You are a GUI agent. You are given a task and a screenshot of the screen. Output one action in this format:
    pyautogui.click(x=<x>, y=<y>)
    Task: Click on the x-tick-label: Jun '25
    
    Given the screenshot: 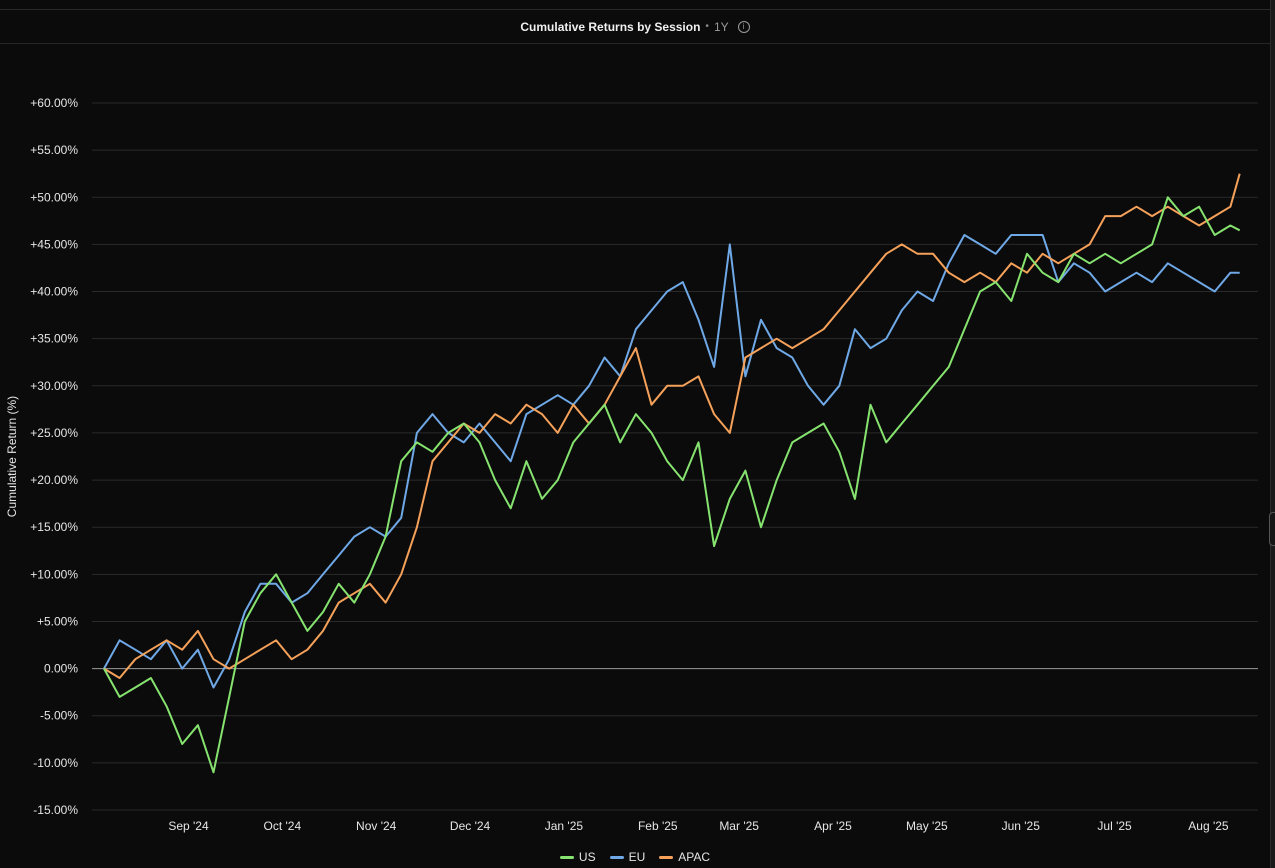 What is the action you would take?
    pyautogui.click(x=1021, y=826)
    